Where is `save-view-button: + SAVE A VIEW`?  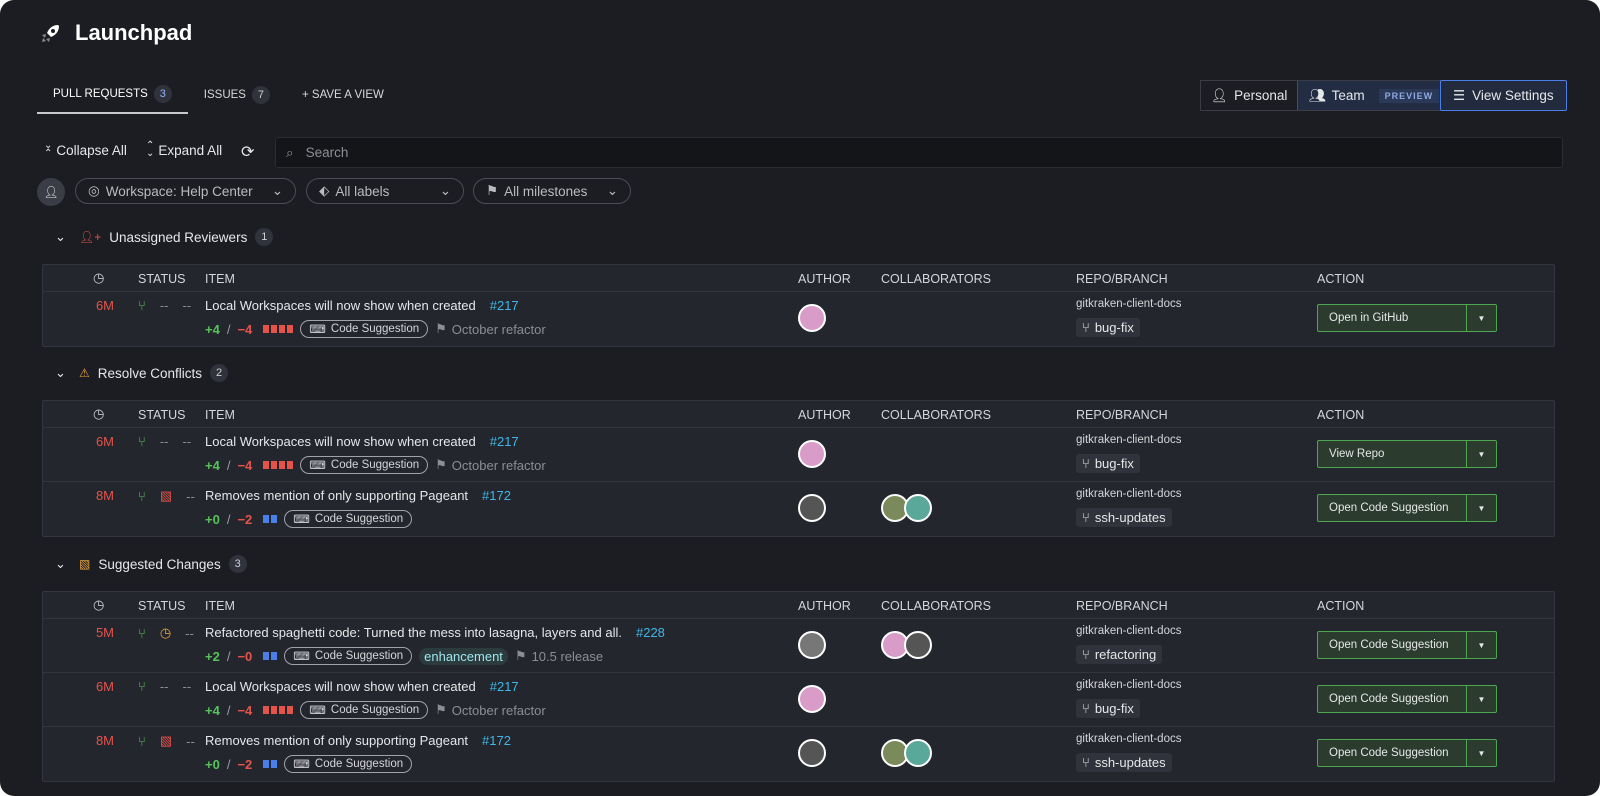
save-view-button: + SAVE A VIEW is located at coordinates (343, 97).